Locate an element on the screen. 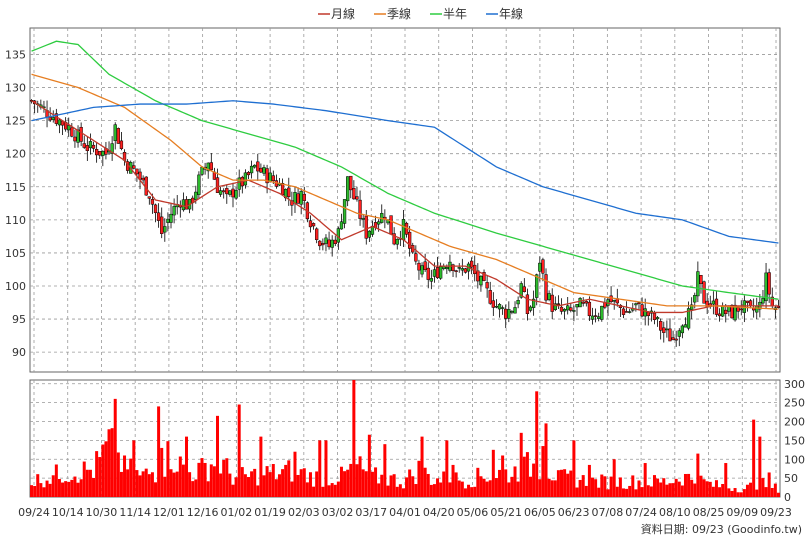  volume-tick-label: 200 is located at coordinates (794, 422).